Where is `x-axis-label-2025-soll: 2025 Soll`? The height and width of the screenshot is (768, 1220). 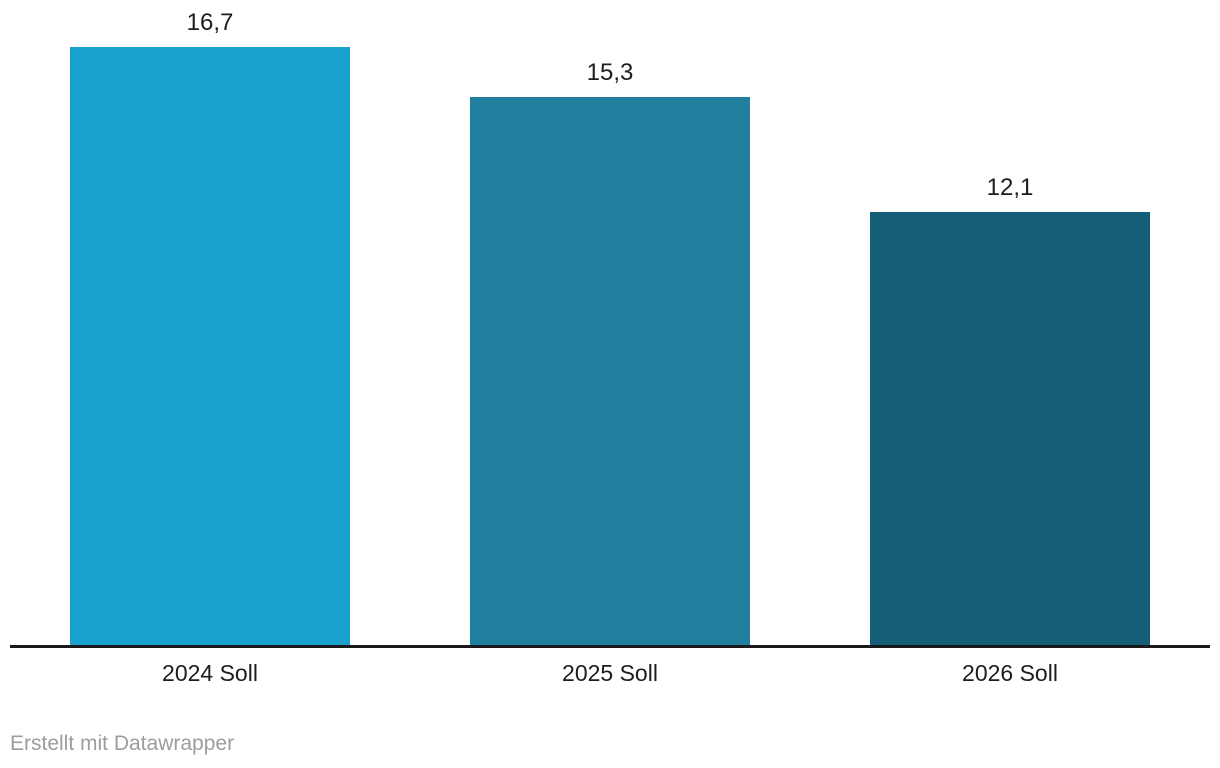 x-axis-label-2025-soll: 2025 Soll is located at coordinates (610, 673).